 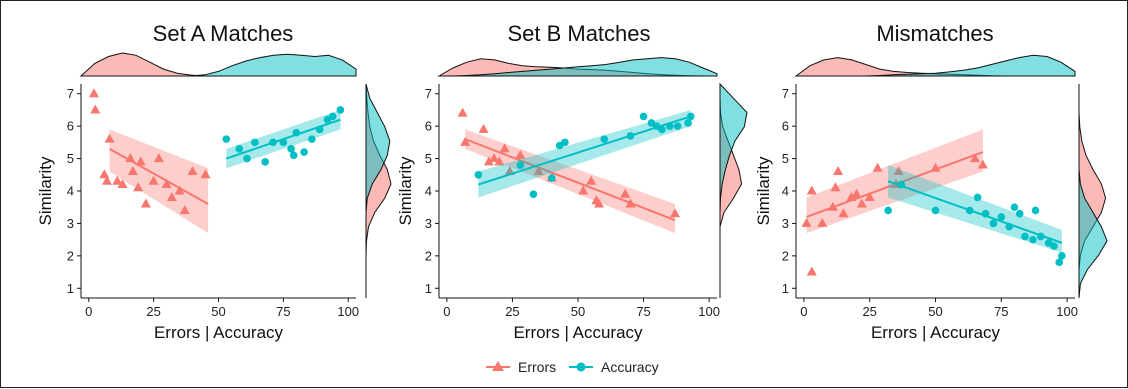 I want to click on ci-band-accuracy, so click(x=975, y=209).